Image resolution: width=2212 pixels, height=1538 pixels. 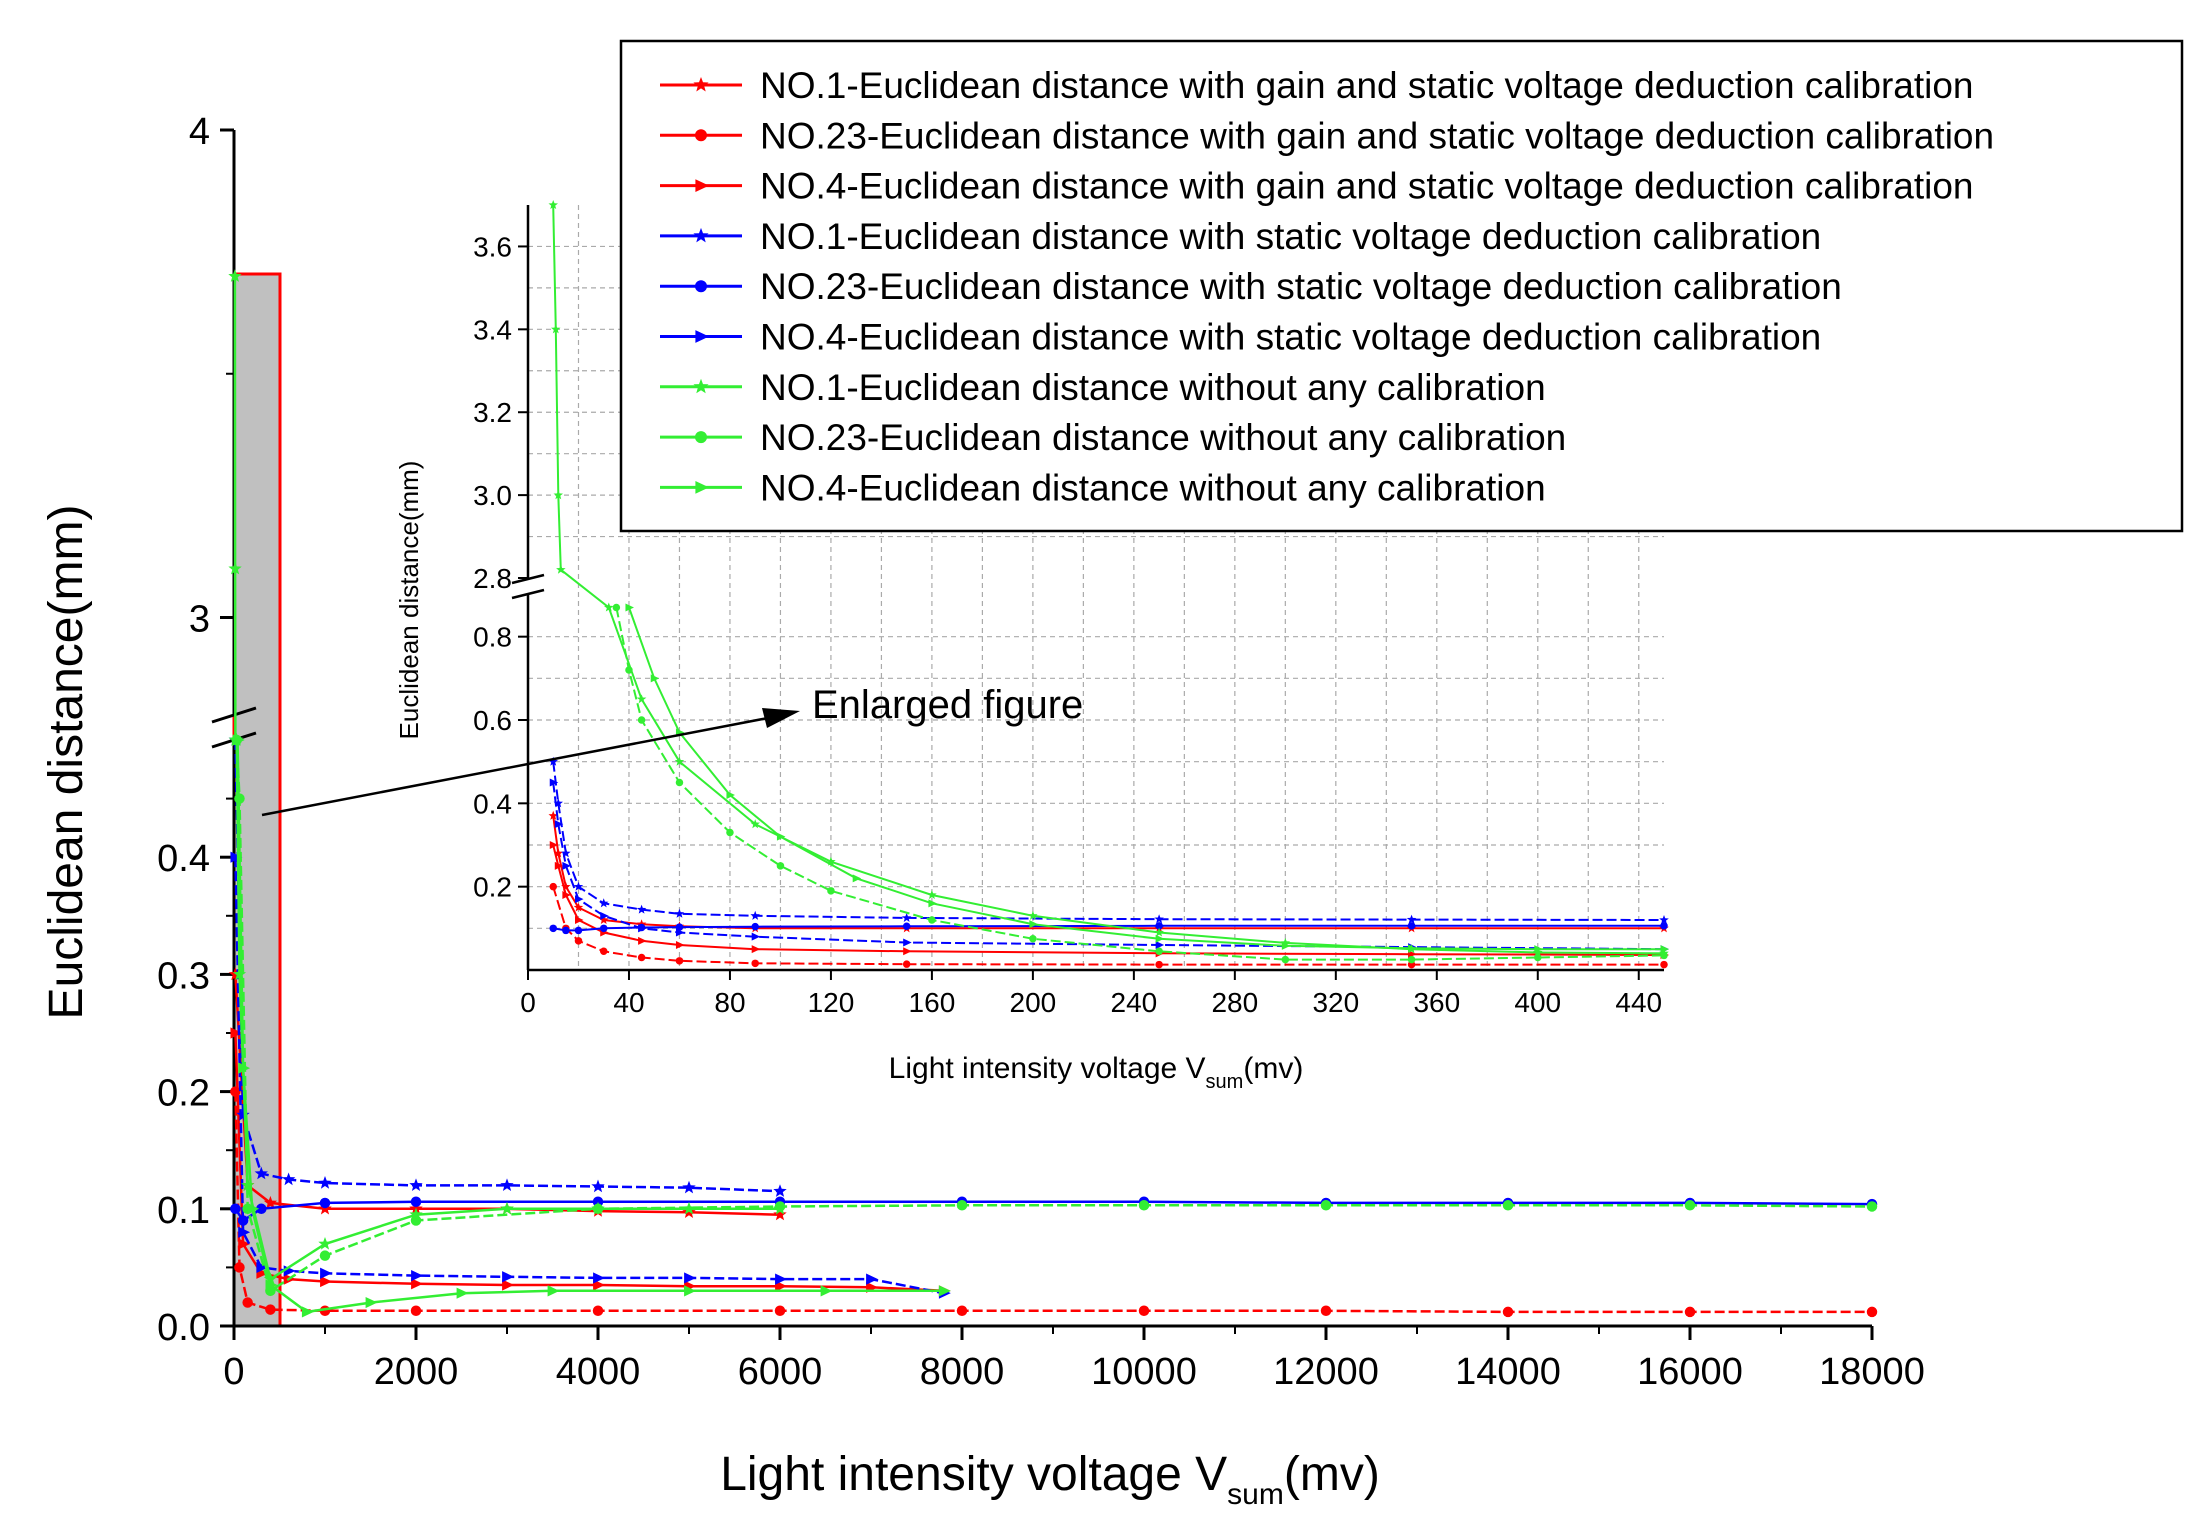 I want to click on enlarged-figure-annotation: Enlarged figure, so click(x=672, y=750).